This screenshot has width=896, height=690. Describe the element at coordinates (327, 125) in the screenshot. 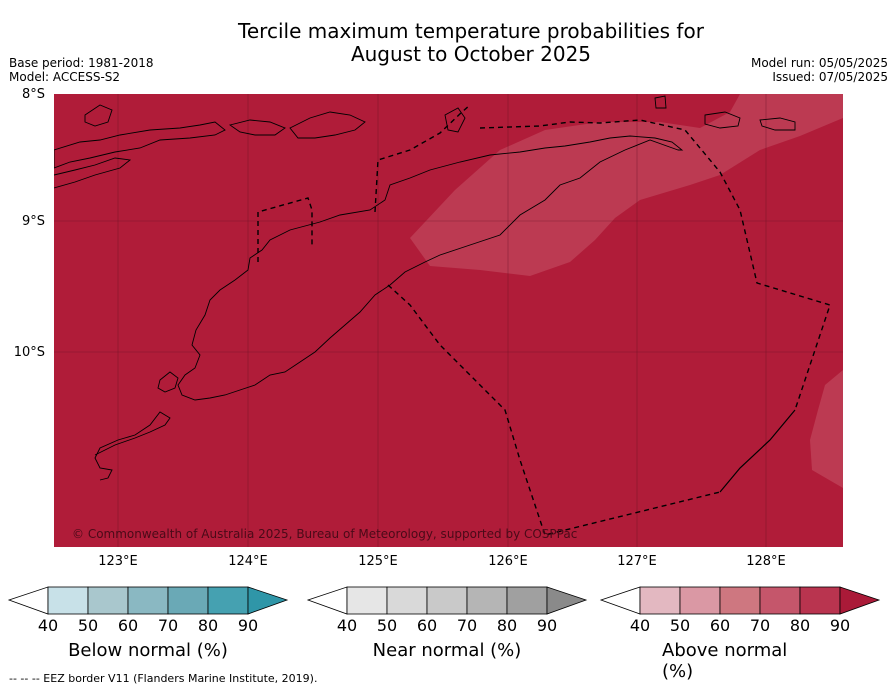

I see `alor-outline` at that location.